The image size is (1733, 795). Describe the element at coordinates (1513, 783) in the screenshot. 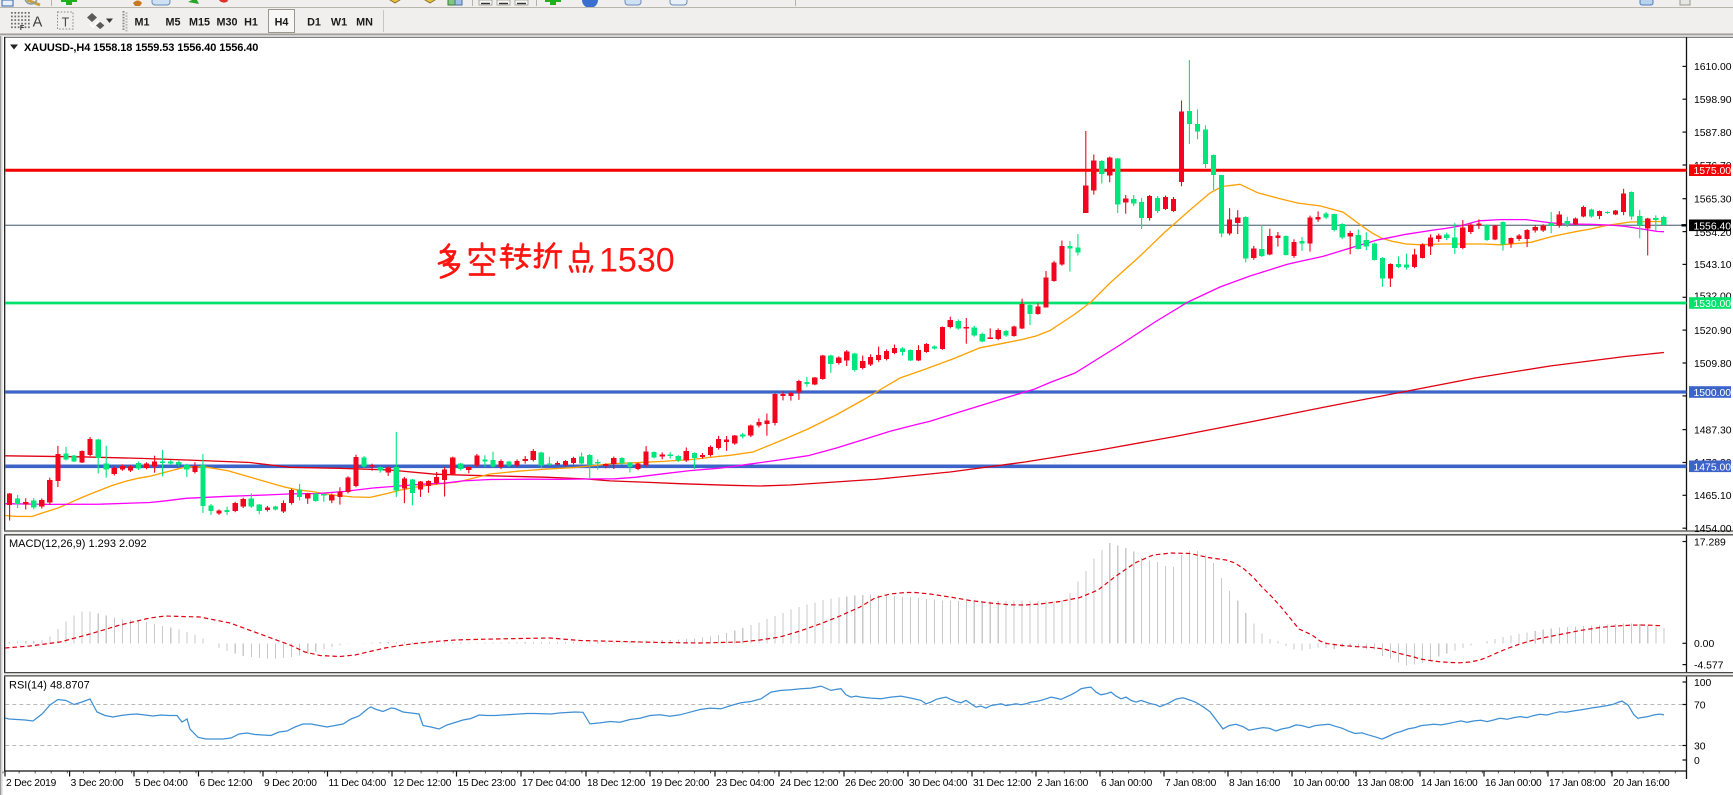

I see `svg-text: 16 Jan 00:00` at that location.